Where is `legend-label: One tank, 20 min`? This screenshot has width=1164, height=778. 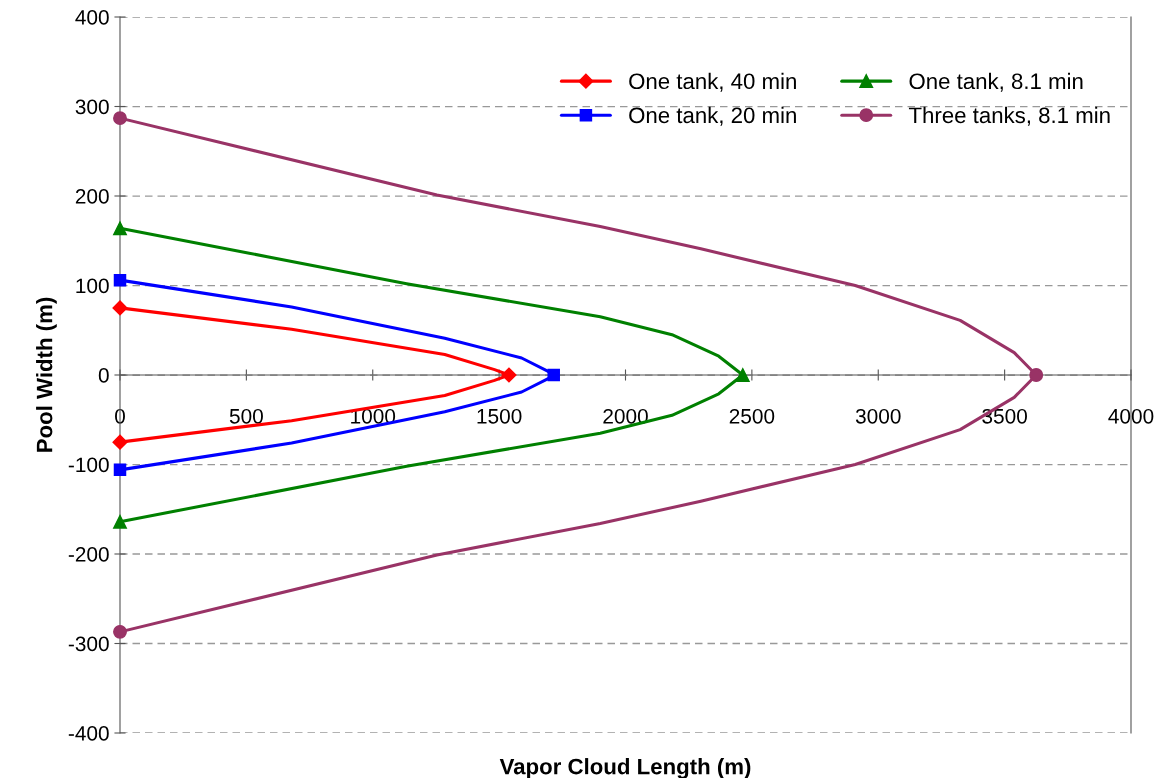 legend-label: One tank, 20 min is located at coordinates (712, 116).